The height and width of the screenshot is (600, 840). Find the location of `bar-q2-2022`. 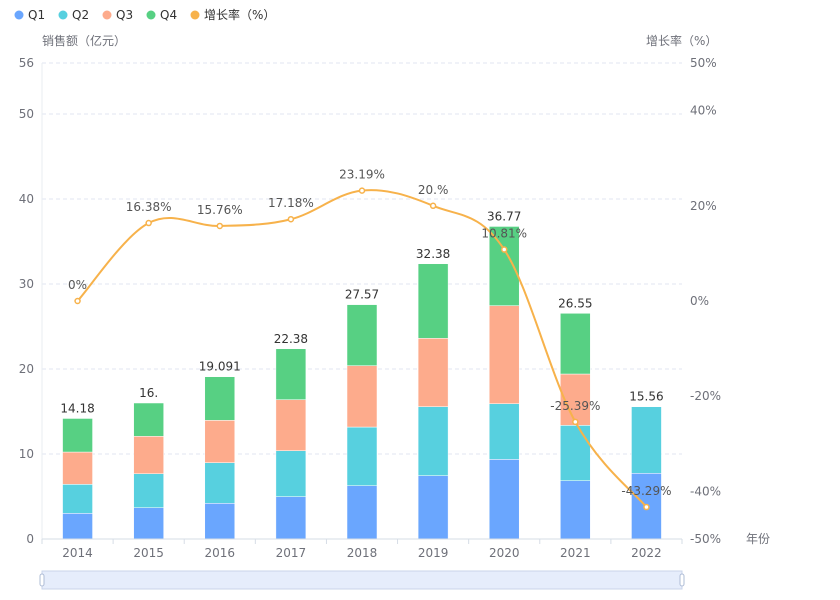

bar-q2-2022 is located at coordinates (646, 440).